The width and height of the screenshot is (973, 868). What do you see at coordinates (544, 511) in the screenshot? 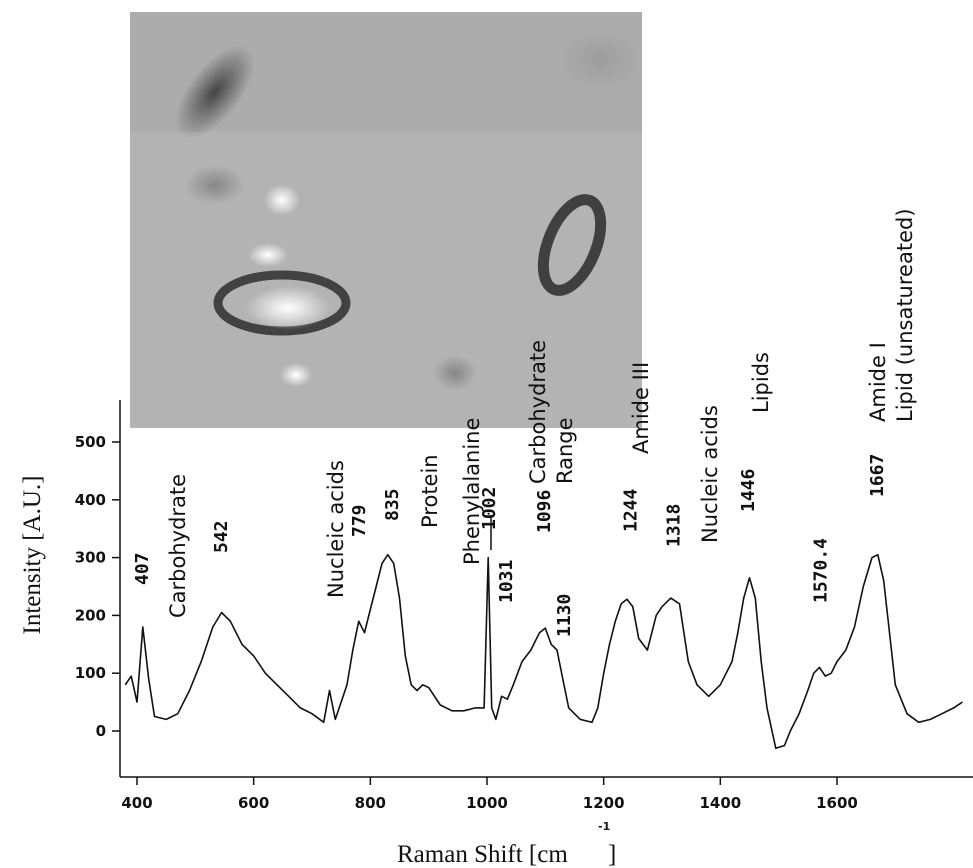
I see `peak-label-1096: 1096` at bounding box center [544, 511].